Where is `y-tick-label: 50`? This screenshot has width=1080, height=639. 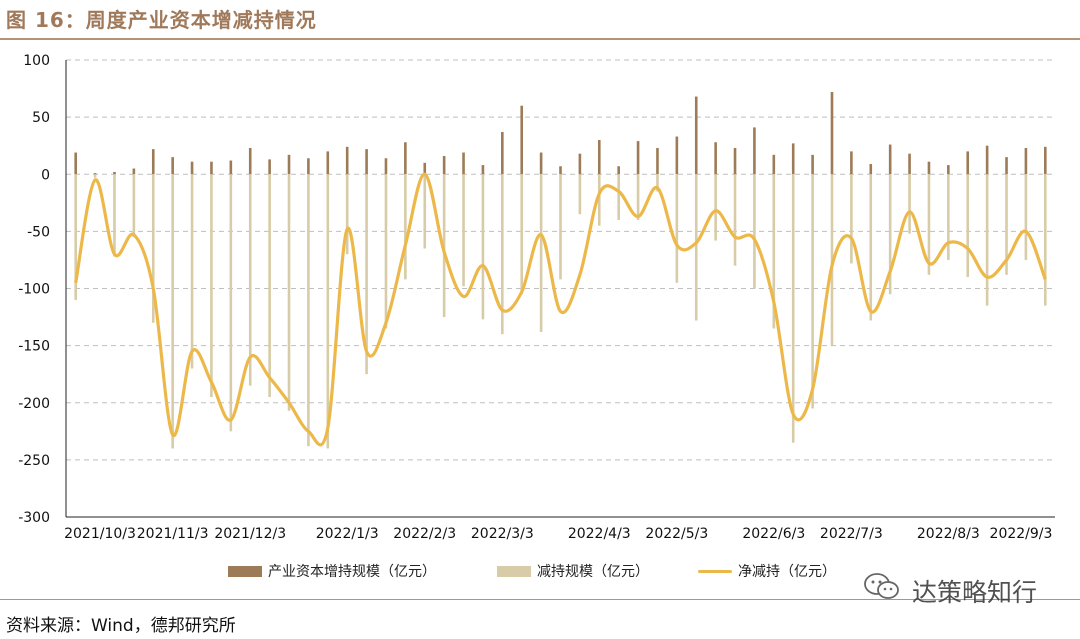
y-tick-label: 50 is located at coordinates (41, 118).